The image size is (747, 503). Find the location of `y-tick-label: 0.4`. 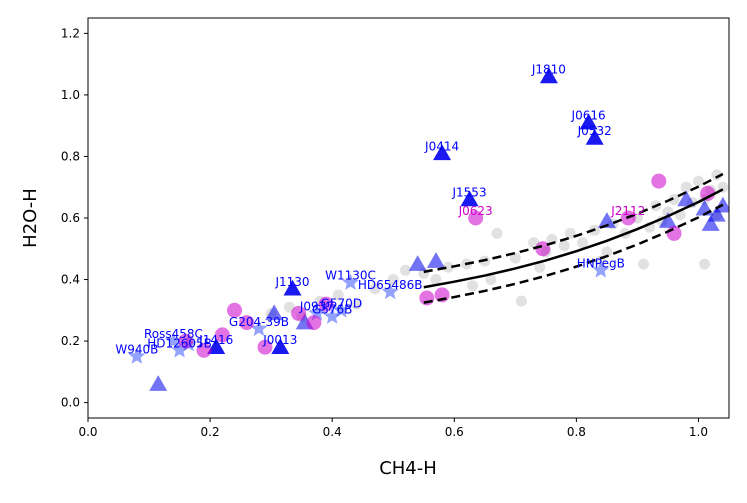

y-tick-label: 0.4 is located at coordinates (70, 280).